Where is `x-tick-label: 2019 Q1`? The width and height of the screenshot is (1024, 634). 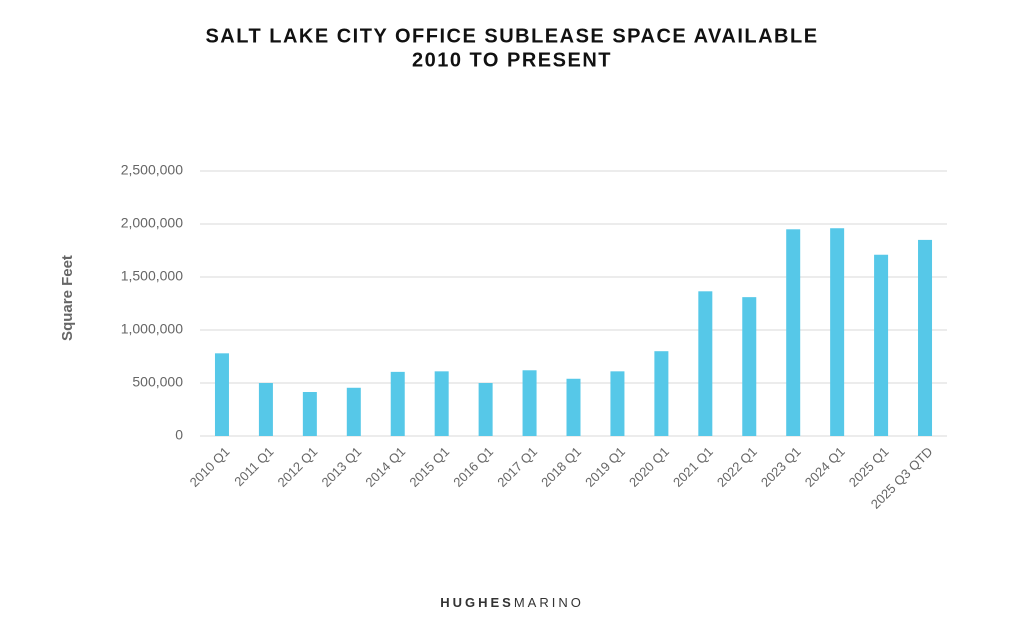
x-tick-label: 2019 Q1 is located at coordinates (605, 467).